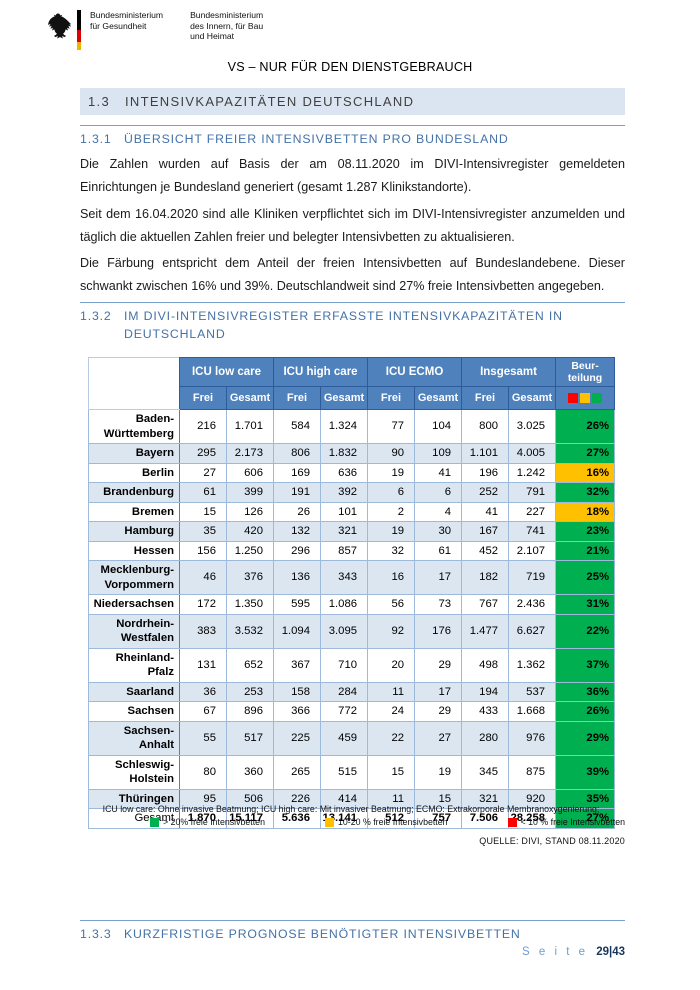 The image size is (700, 990). What do you see at coordinates (391, 550) in the screenshot?
I see `value-cell: 32` at bounding box center [391, 550].